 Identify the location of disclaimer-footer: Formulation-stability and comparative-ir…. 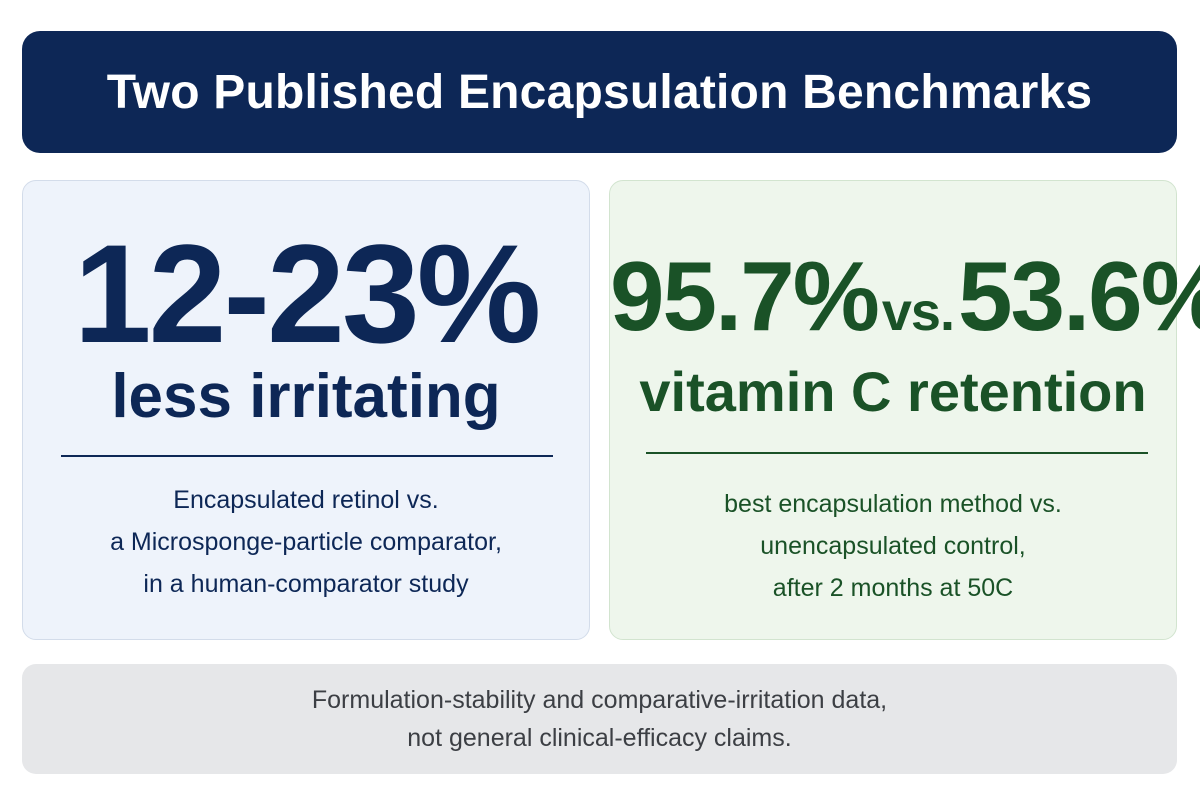
(599, 719).